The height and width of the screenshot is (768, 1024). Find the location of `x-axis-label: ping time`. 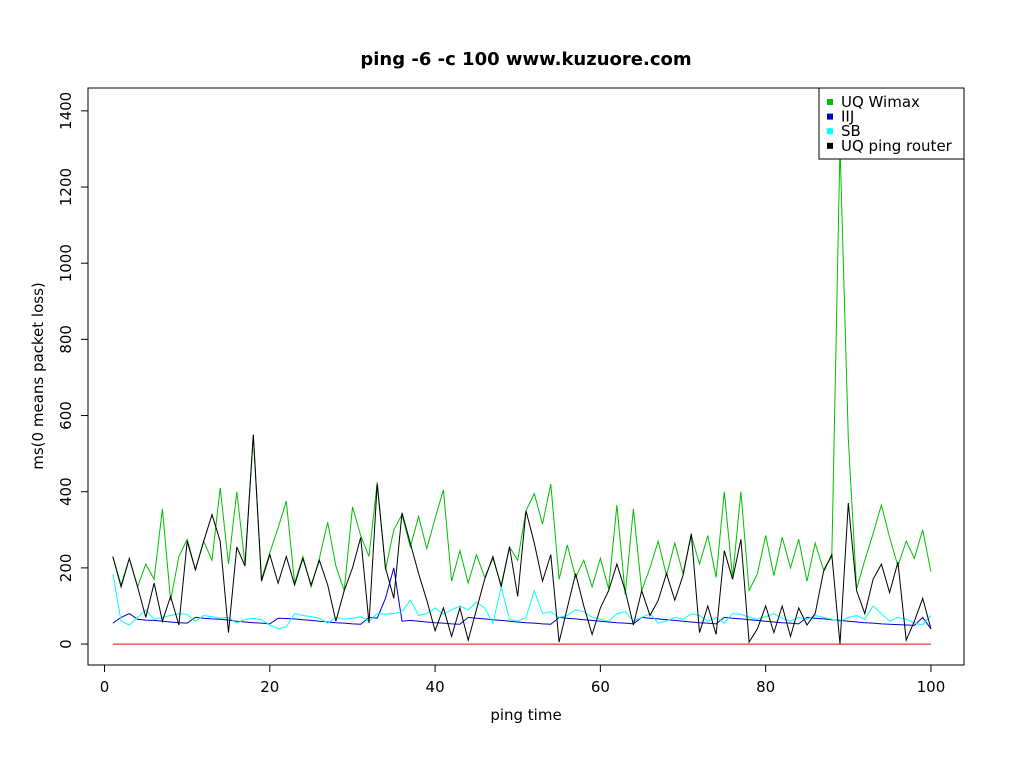

x-axis-label: ping time is located at coordinates (525, 715).